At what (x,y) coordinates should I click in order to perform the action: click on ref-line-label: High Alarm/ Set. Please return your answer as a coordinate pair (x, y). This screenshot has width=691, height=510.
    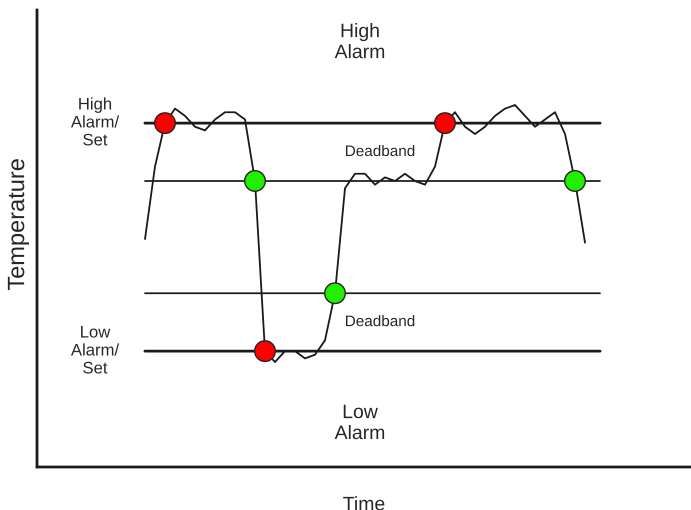
    Looking at the image, I should click on (95, 121).